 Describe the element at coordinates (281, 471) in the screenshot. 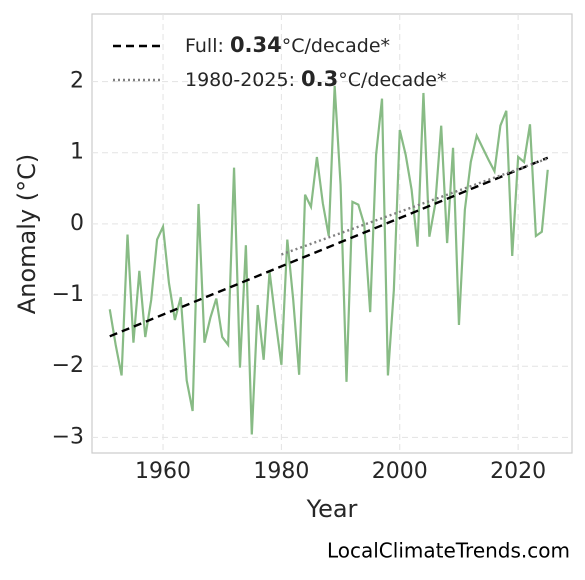

I see `x-tick-label: 1980` at that location.